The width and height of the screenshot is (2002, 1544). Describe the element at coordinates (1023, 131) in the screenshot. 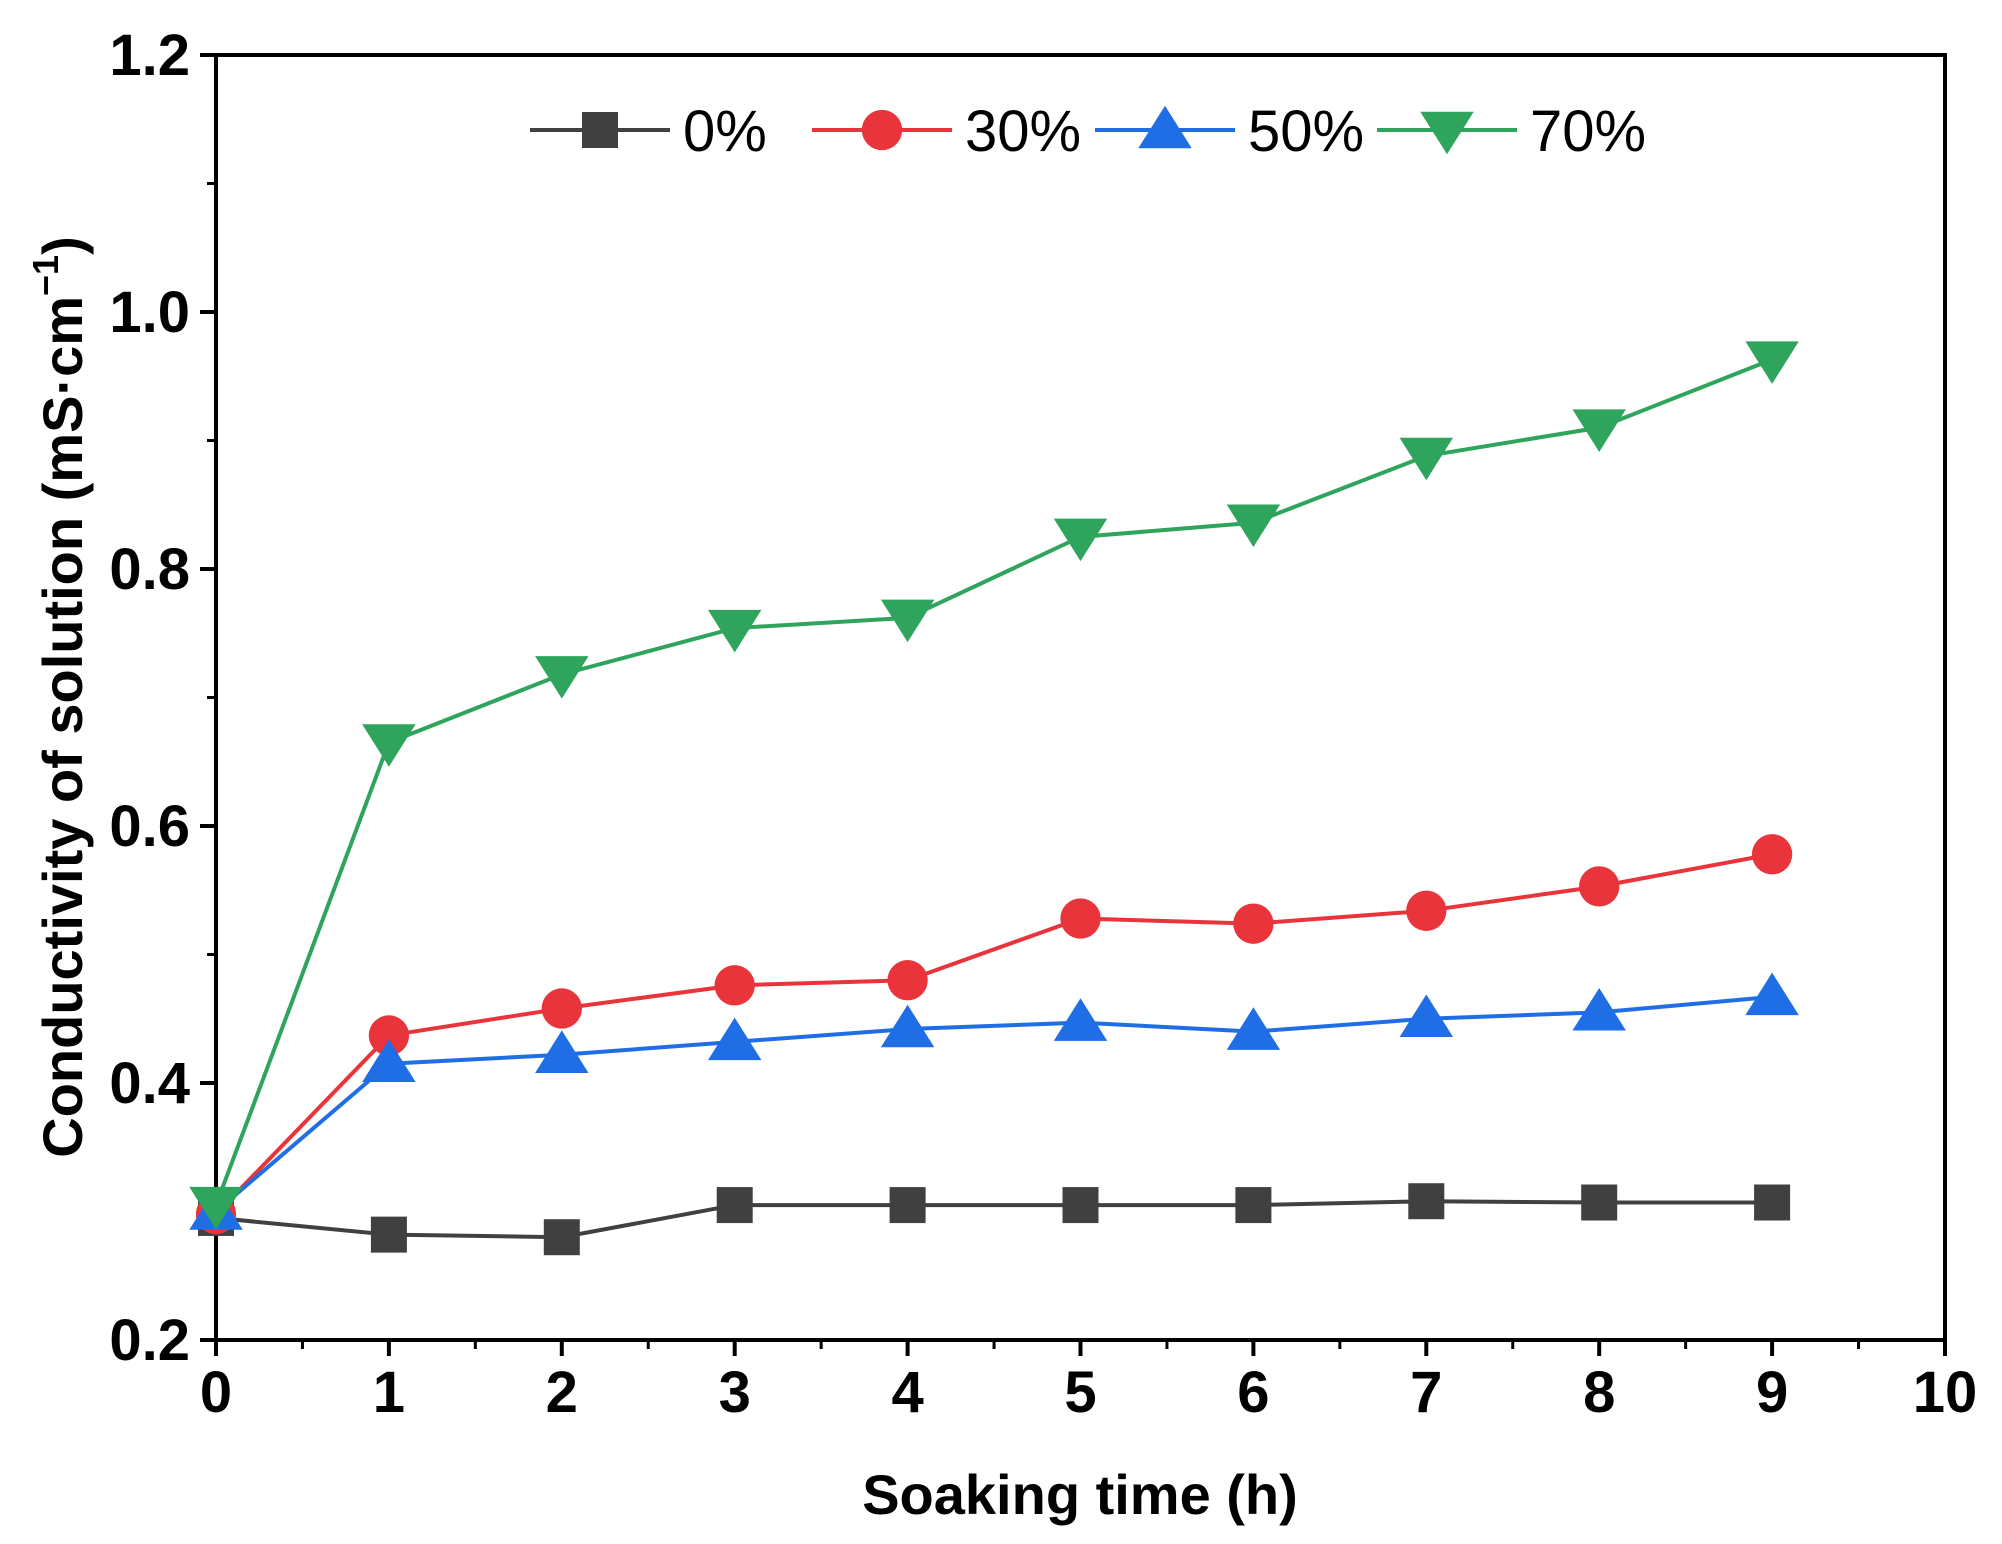

I see `legend-label: 30%` at that location.